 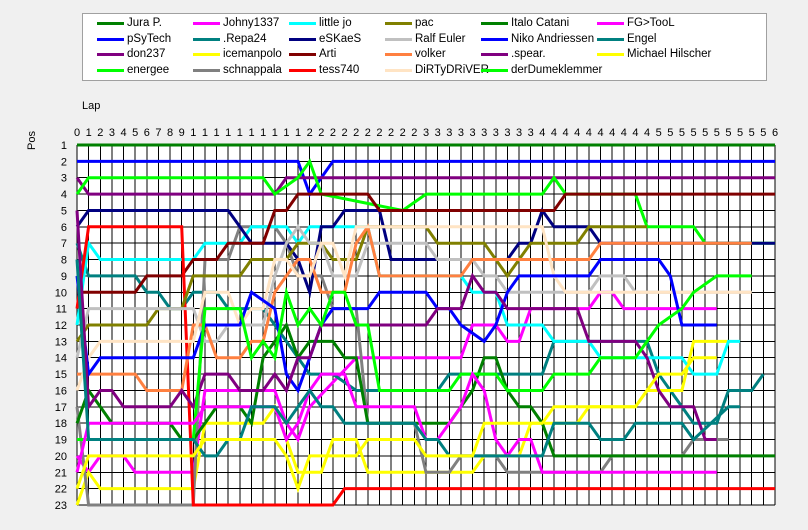 What do you see at coordinates (61, 359) in the screenshot?
I see `y-tick-label: 14` at bounding box center [61, 359].